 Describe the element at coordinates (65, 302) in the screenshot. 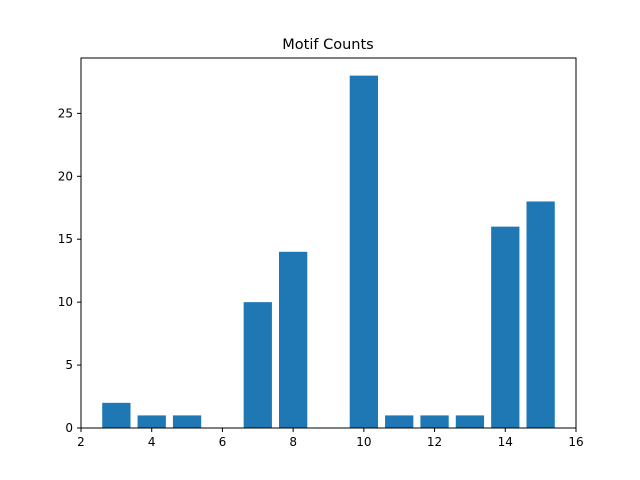

I see `y-tick-label: 10` at that location.